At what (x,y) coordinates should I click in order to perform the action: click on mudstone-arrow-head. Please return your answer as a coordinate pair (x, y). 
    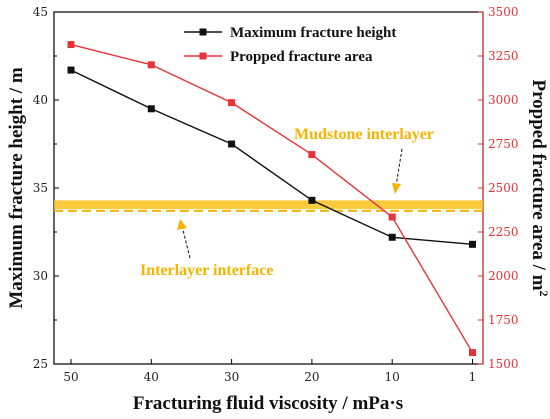
    Looking at the image, I should click on (396, 188).